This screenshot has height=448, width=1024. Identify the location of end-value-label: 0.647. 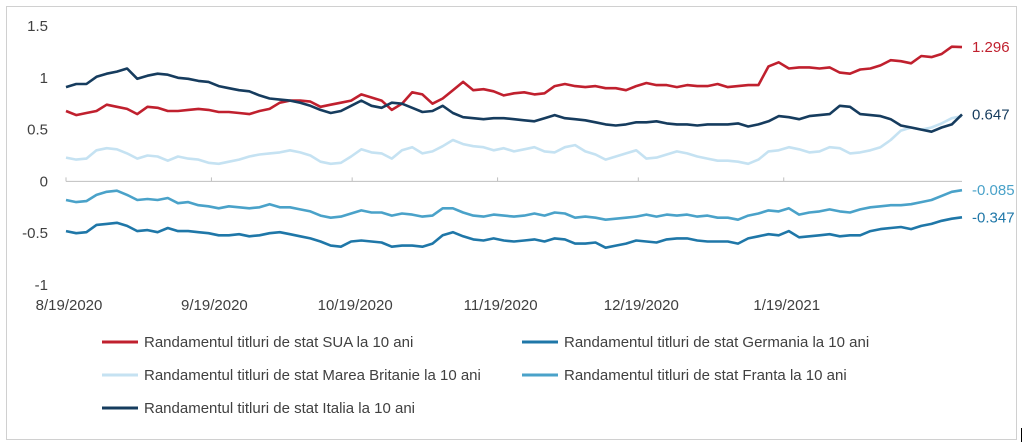
(991, 114).